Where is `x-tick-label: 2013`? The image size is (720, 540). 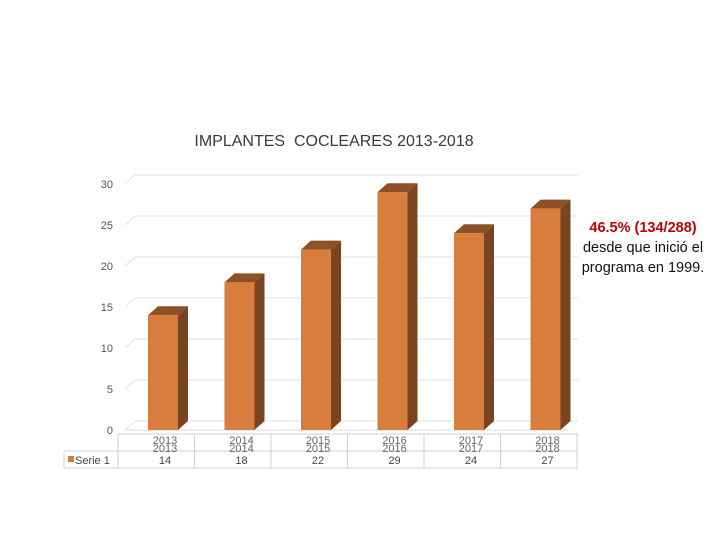
x-tick-label: 2013 is located at coordinates (165, 441).